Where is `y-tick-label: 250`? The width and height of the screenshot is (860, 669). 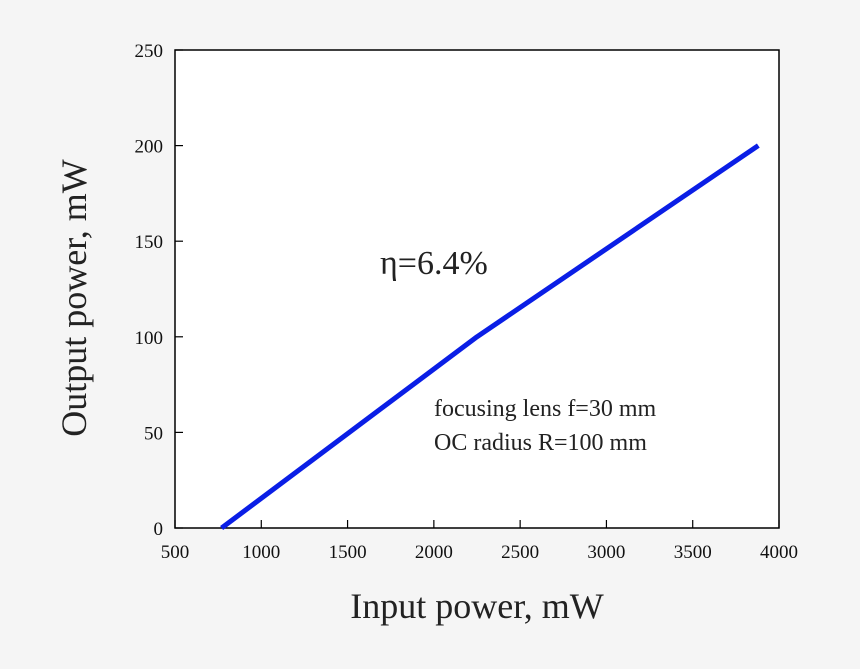
y-tick-label: 250 is located at coordinates (149, 51).